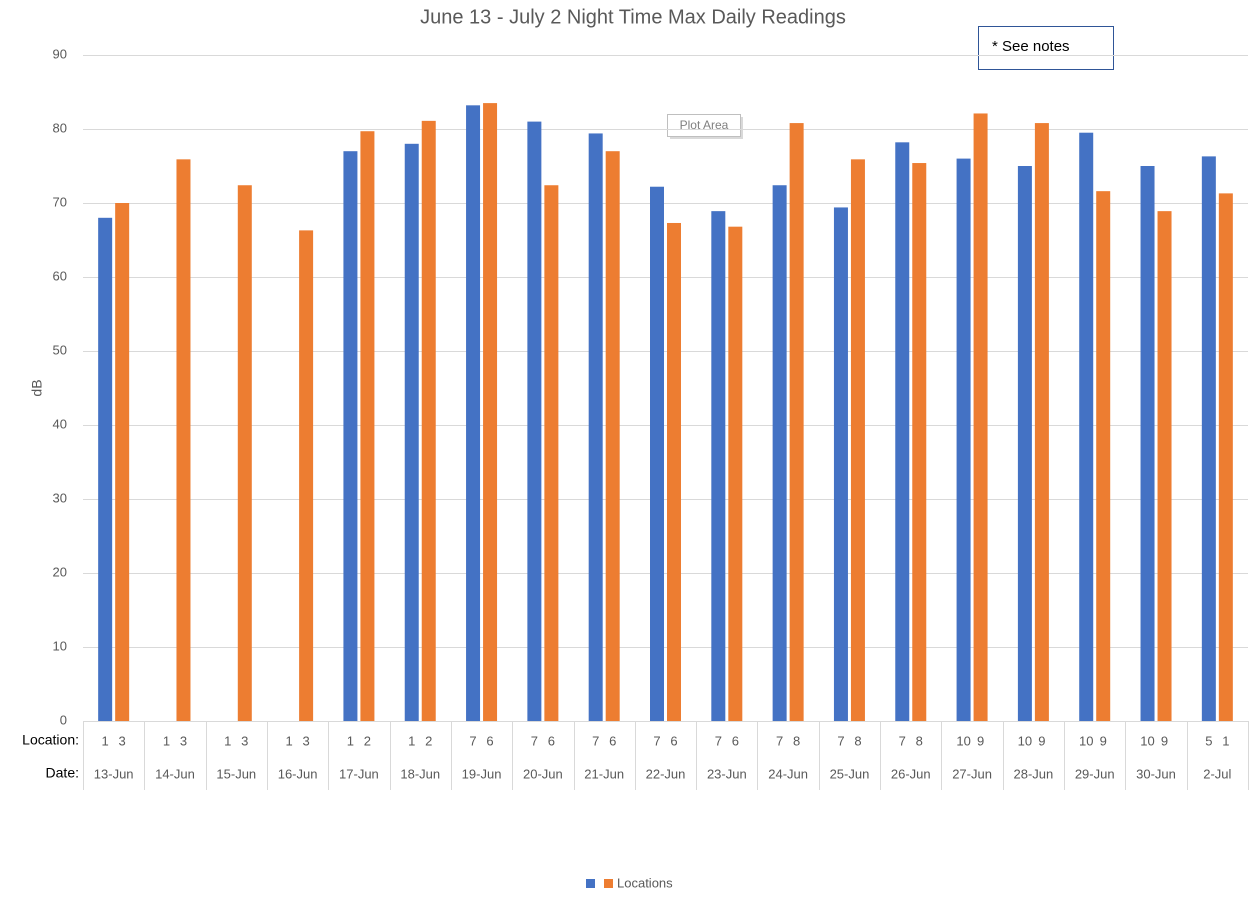  I want to click on x-tick-label: 21-Jun, so click(604, 773).